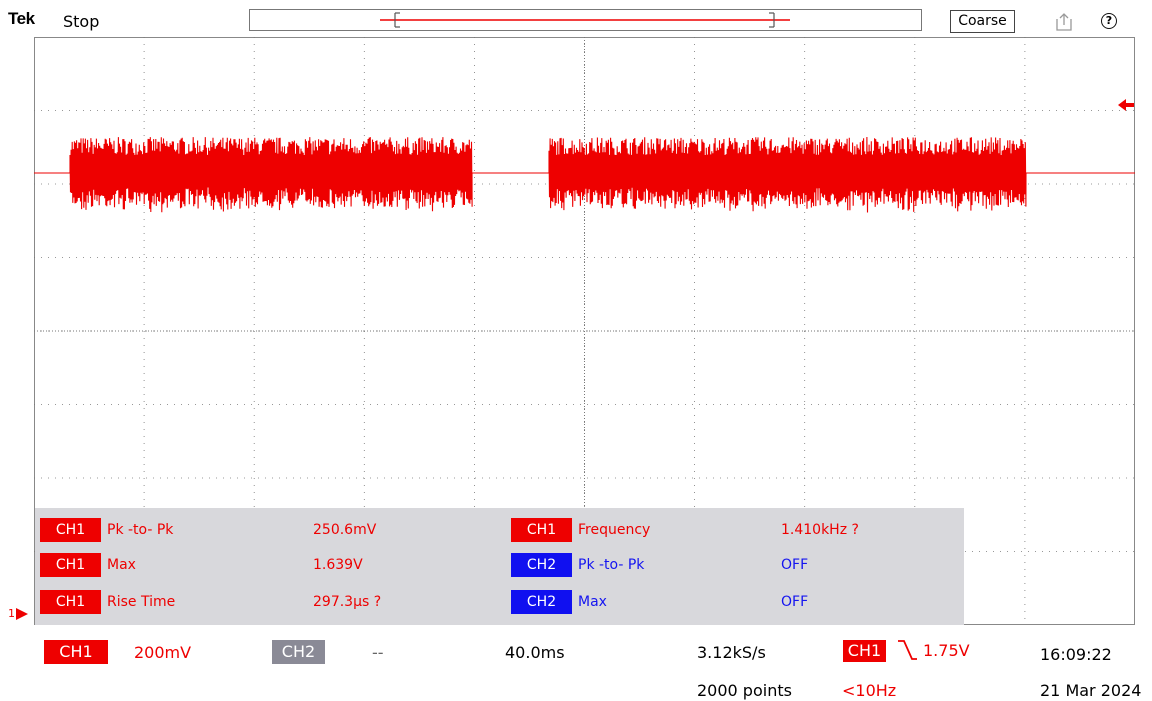  What do you see at coordinates (338, 565) in the screenshot?
I see `measurement-value: 1.639V` at bounding box center [338, 565].